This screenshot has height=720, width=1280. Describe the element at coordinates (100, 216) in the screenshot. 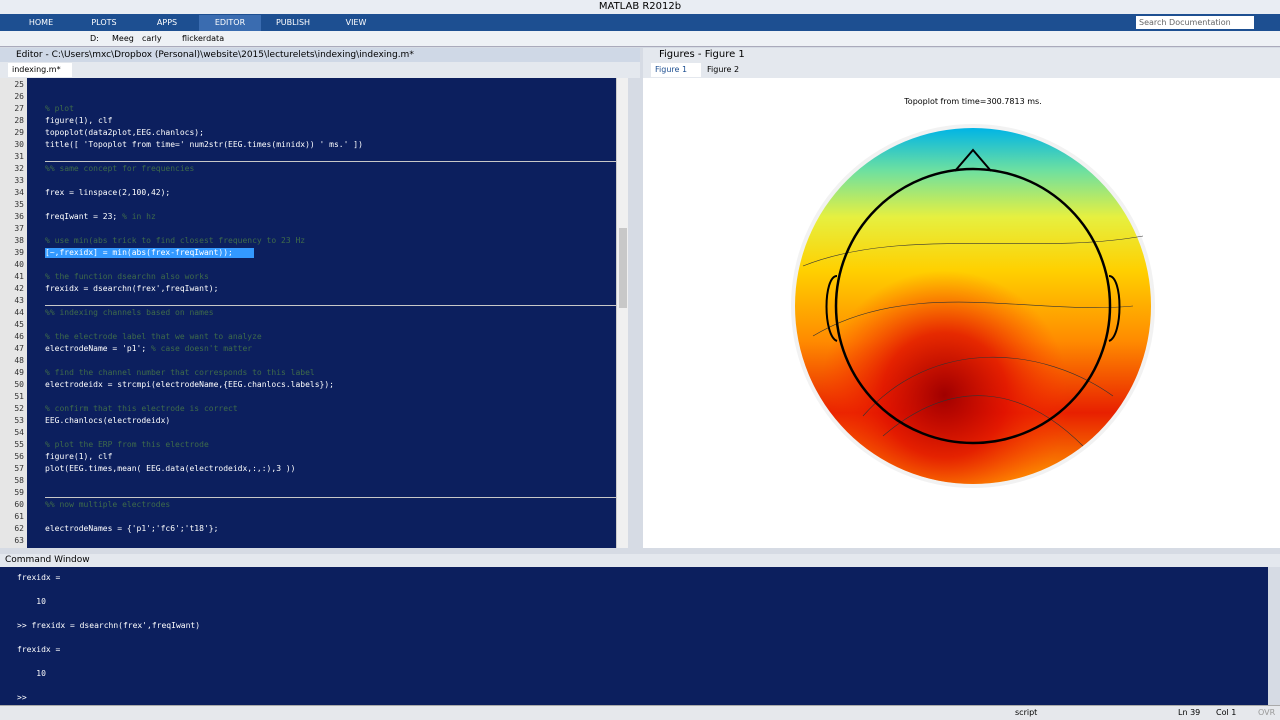

I see `code-line: freqIwant = 23; % in hz` at that location.